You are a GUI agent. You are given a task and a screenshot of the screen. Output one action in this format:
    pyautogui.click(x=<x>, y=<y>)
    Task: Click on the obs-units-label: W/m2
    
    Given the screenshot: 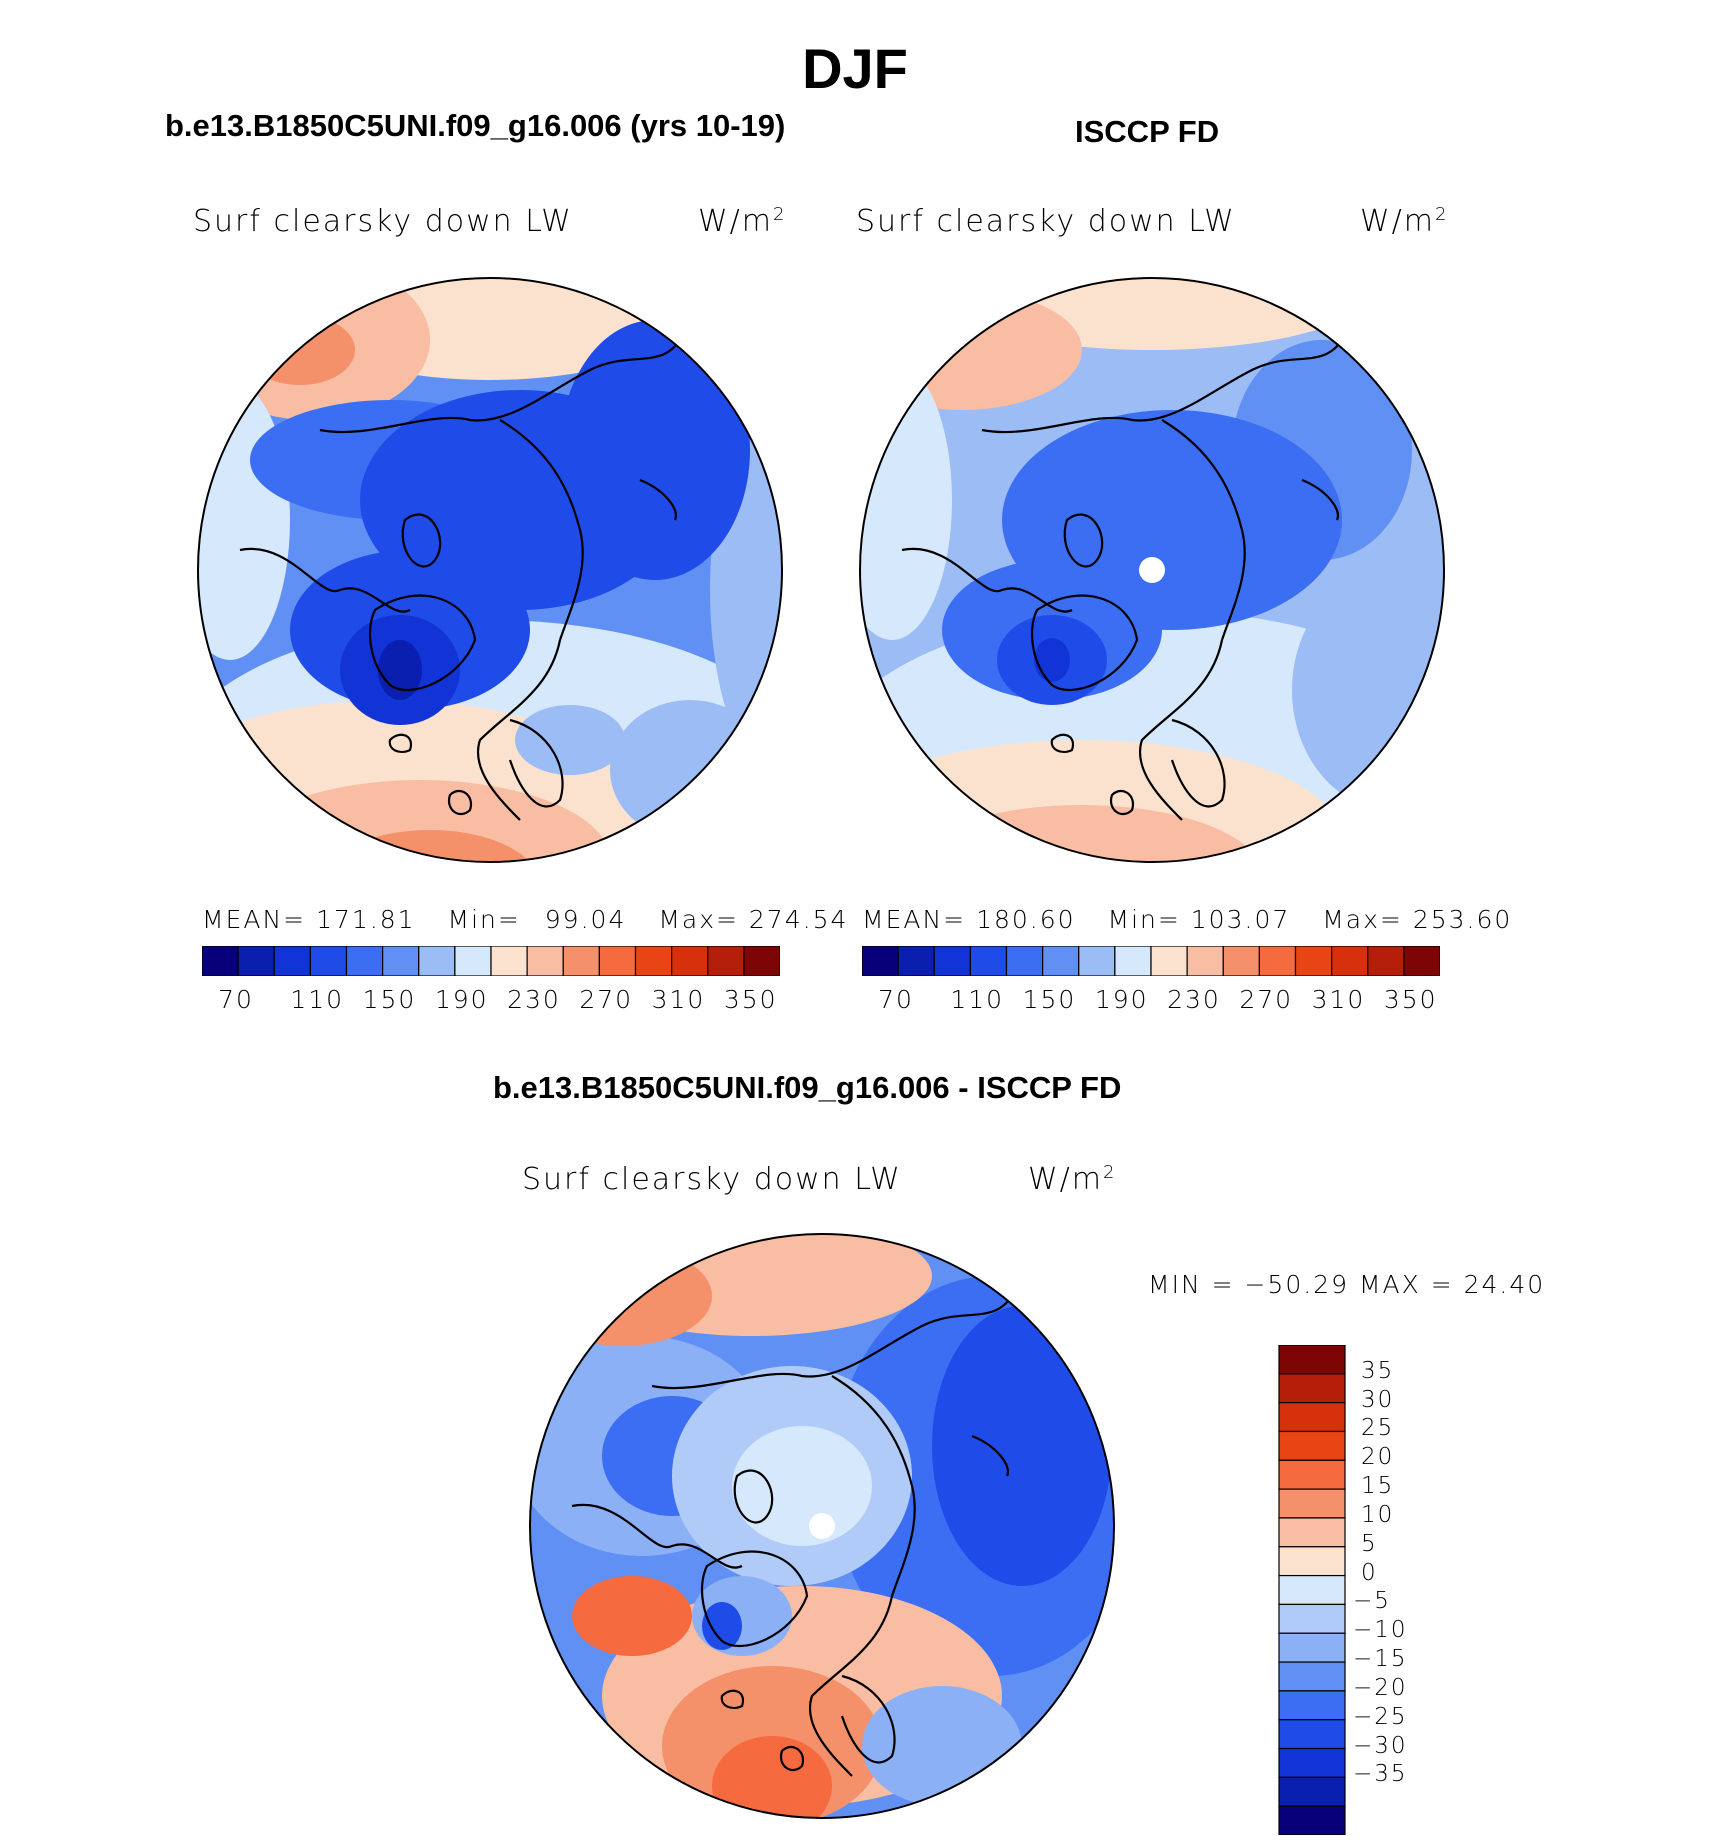 What is the action you would take?
    pyautogui.click(x=1404, y=221)
    